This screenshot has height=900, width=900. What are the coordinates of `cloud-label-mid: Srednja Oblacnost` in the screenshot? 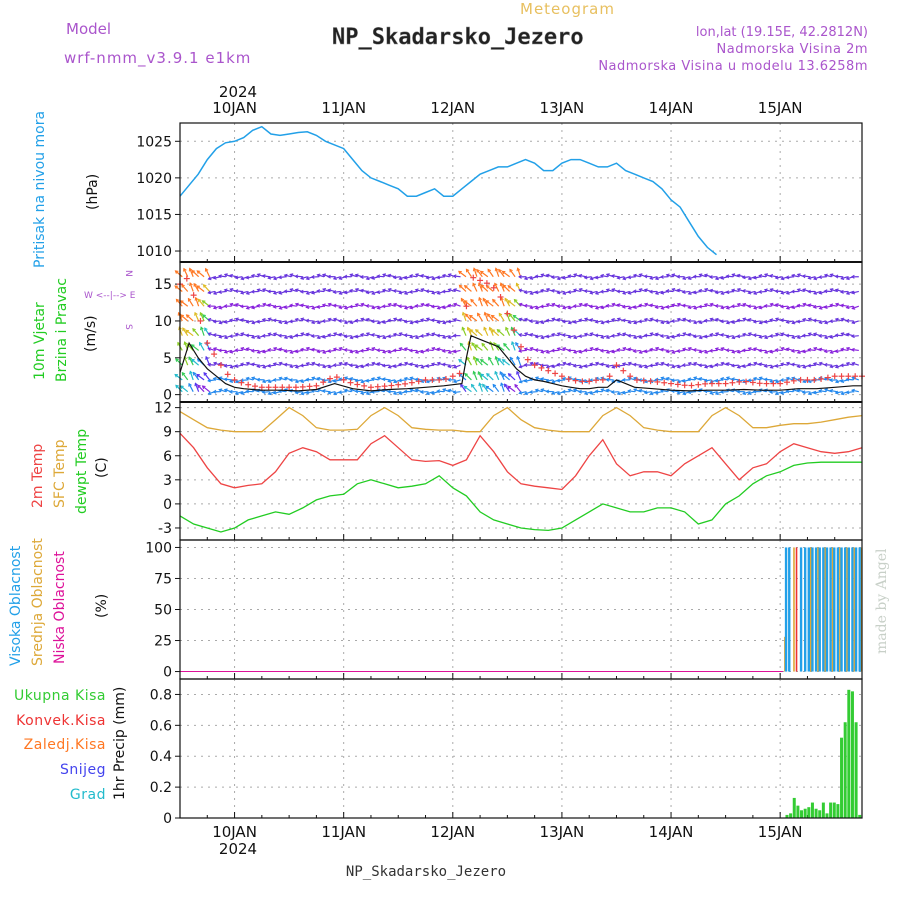 It's located at (38, 602).